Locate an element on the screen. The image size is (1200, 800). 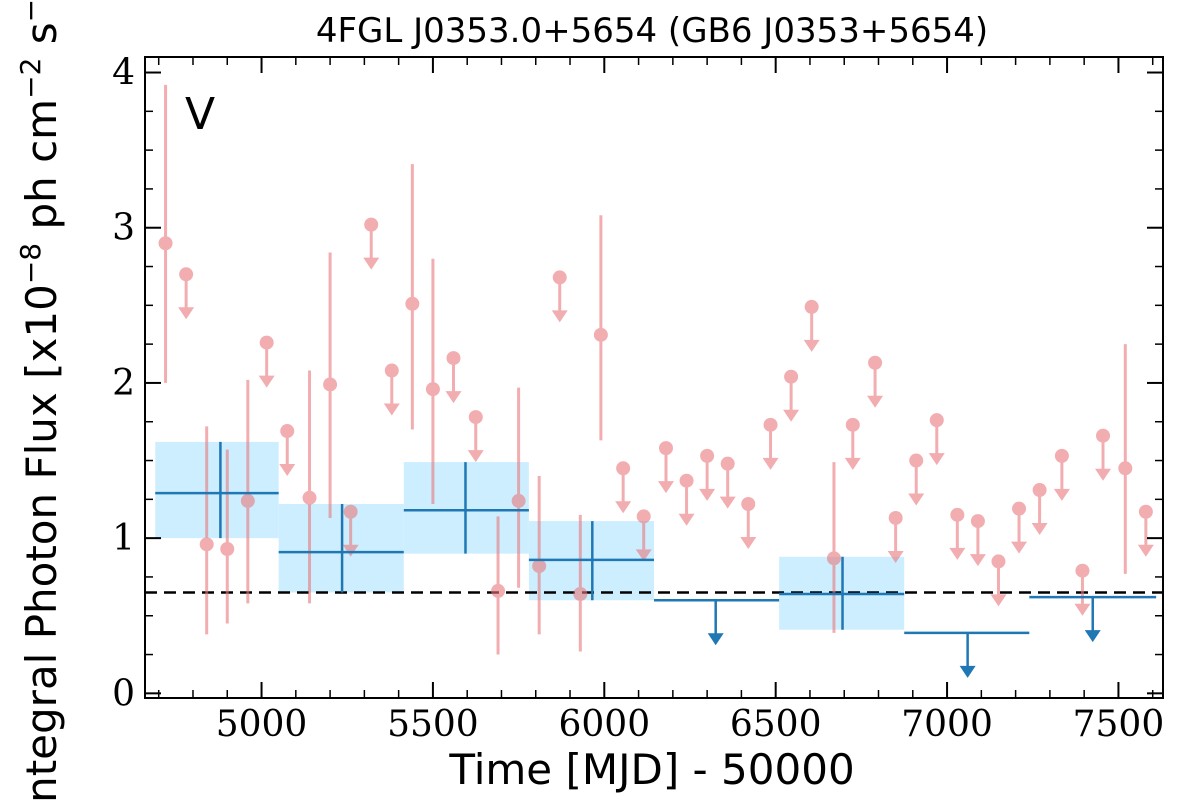
x-tick-label-5: 7500 is located at coordinates (1119, 724).